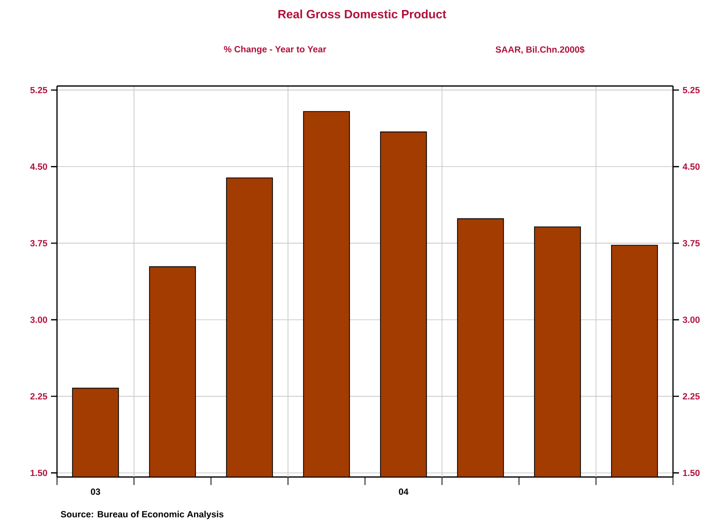  Describe the element at coordinates (362, 14) in the screenshot. I see `chart-title: Real Gross Domestic Product` at that location.